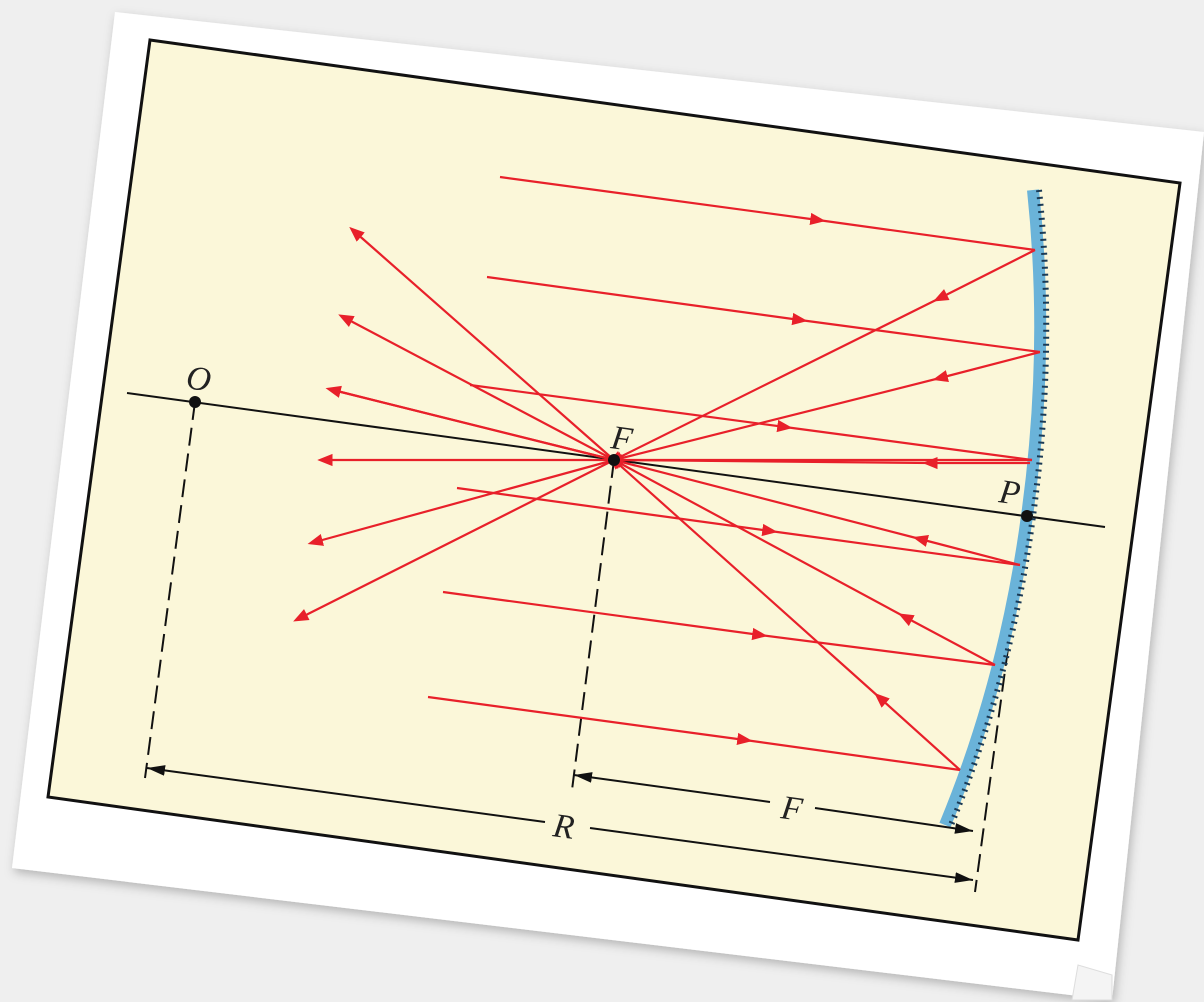 The width and height of the screenshot is (1204, 1002). Describe the element at coordinates (563, 827) in the screenshot. I see `dimension-label: R` at that location.